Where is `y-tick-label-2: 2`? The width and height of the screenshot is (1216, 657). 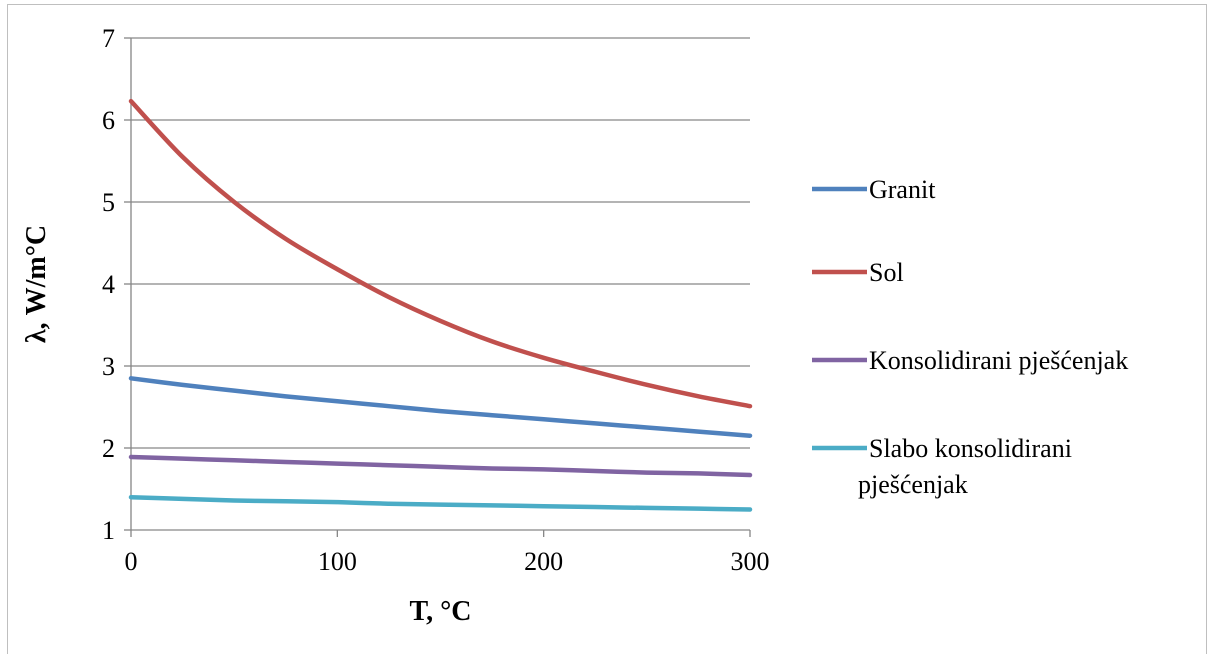
y-tick-label-2: 2 is located at coordinates (108, 448).